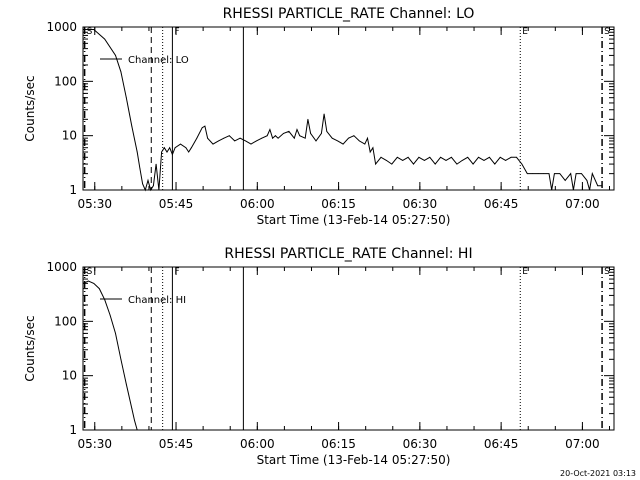 The height and width of the screenshot is (480, 640). I want to click on chart-1-y-tick-label: 100, so click(65, 321).